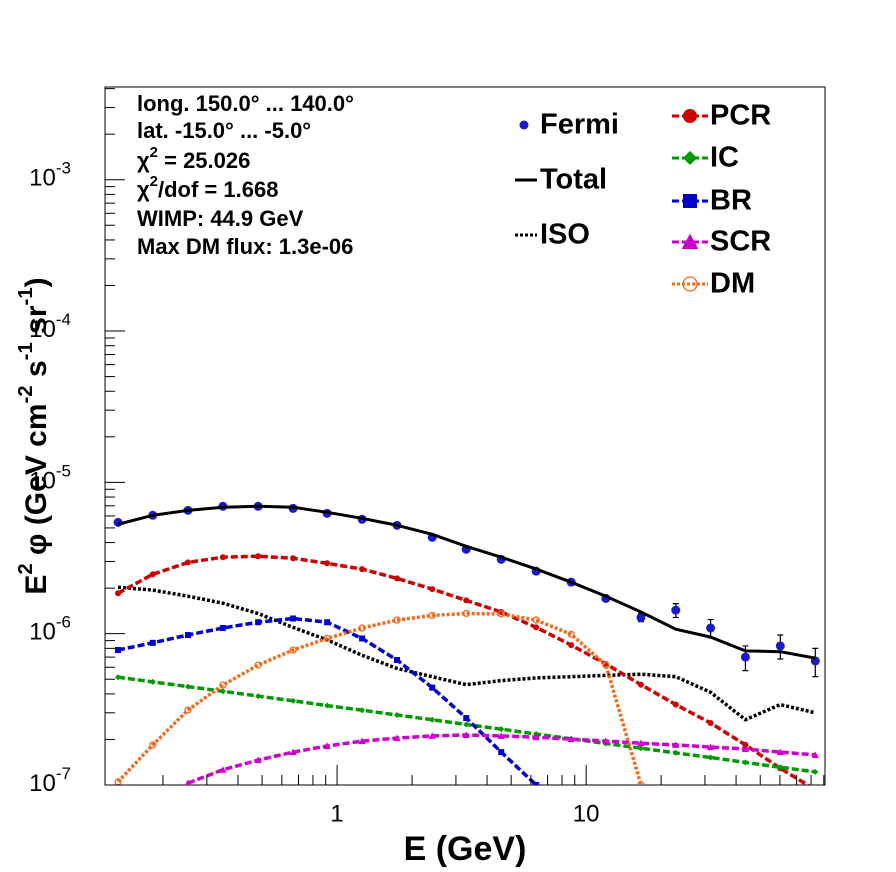  Describe the element at coordinates (705, 158) in the screenshot. I see `legend-entry: IC` at that location.